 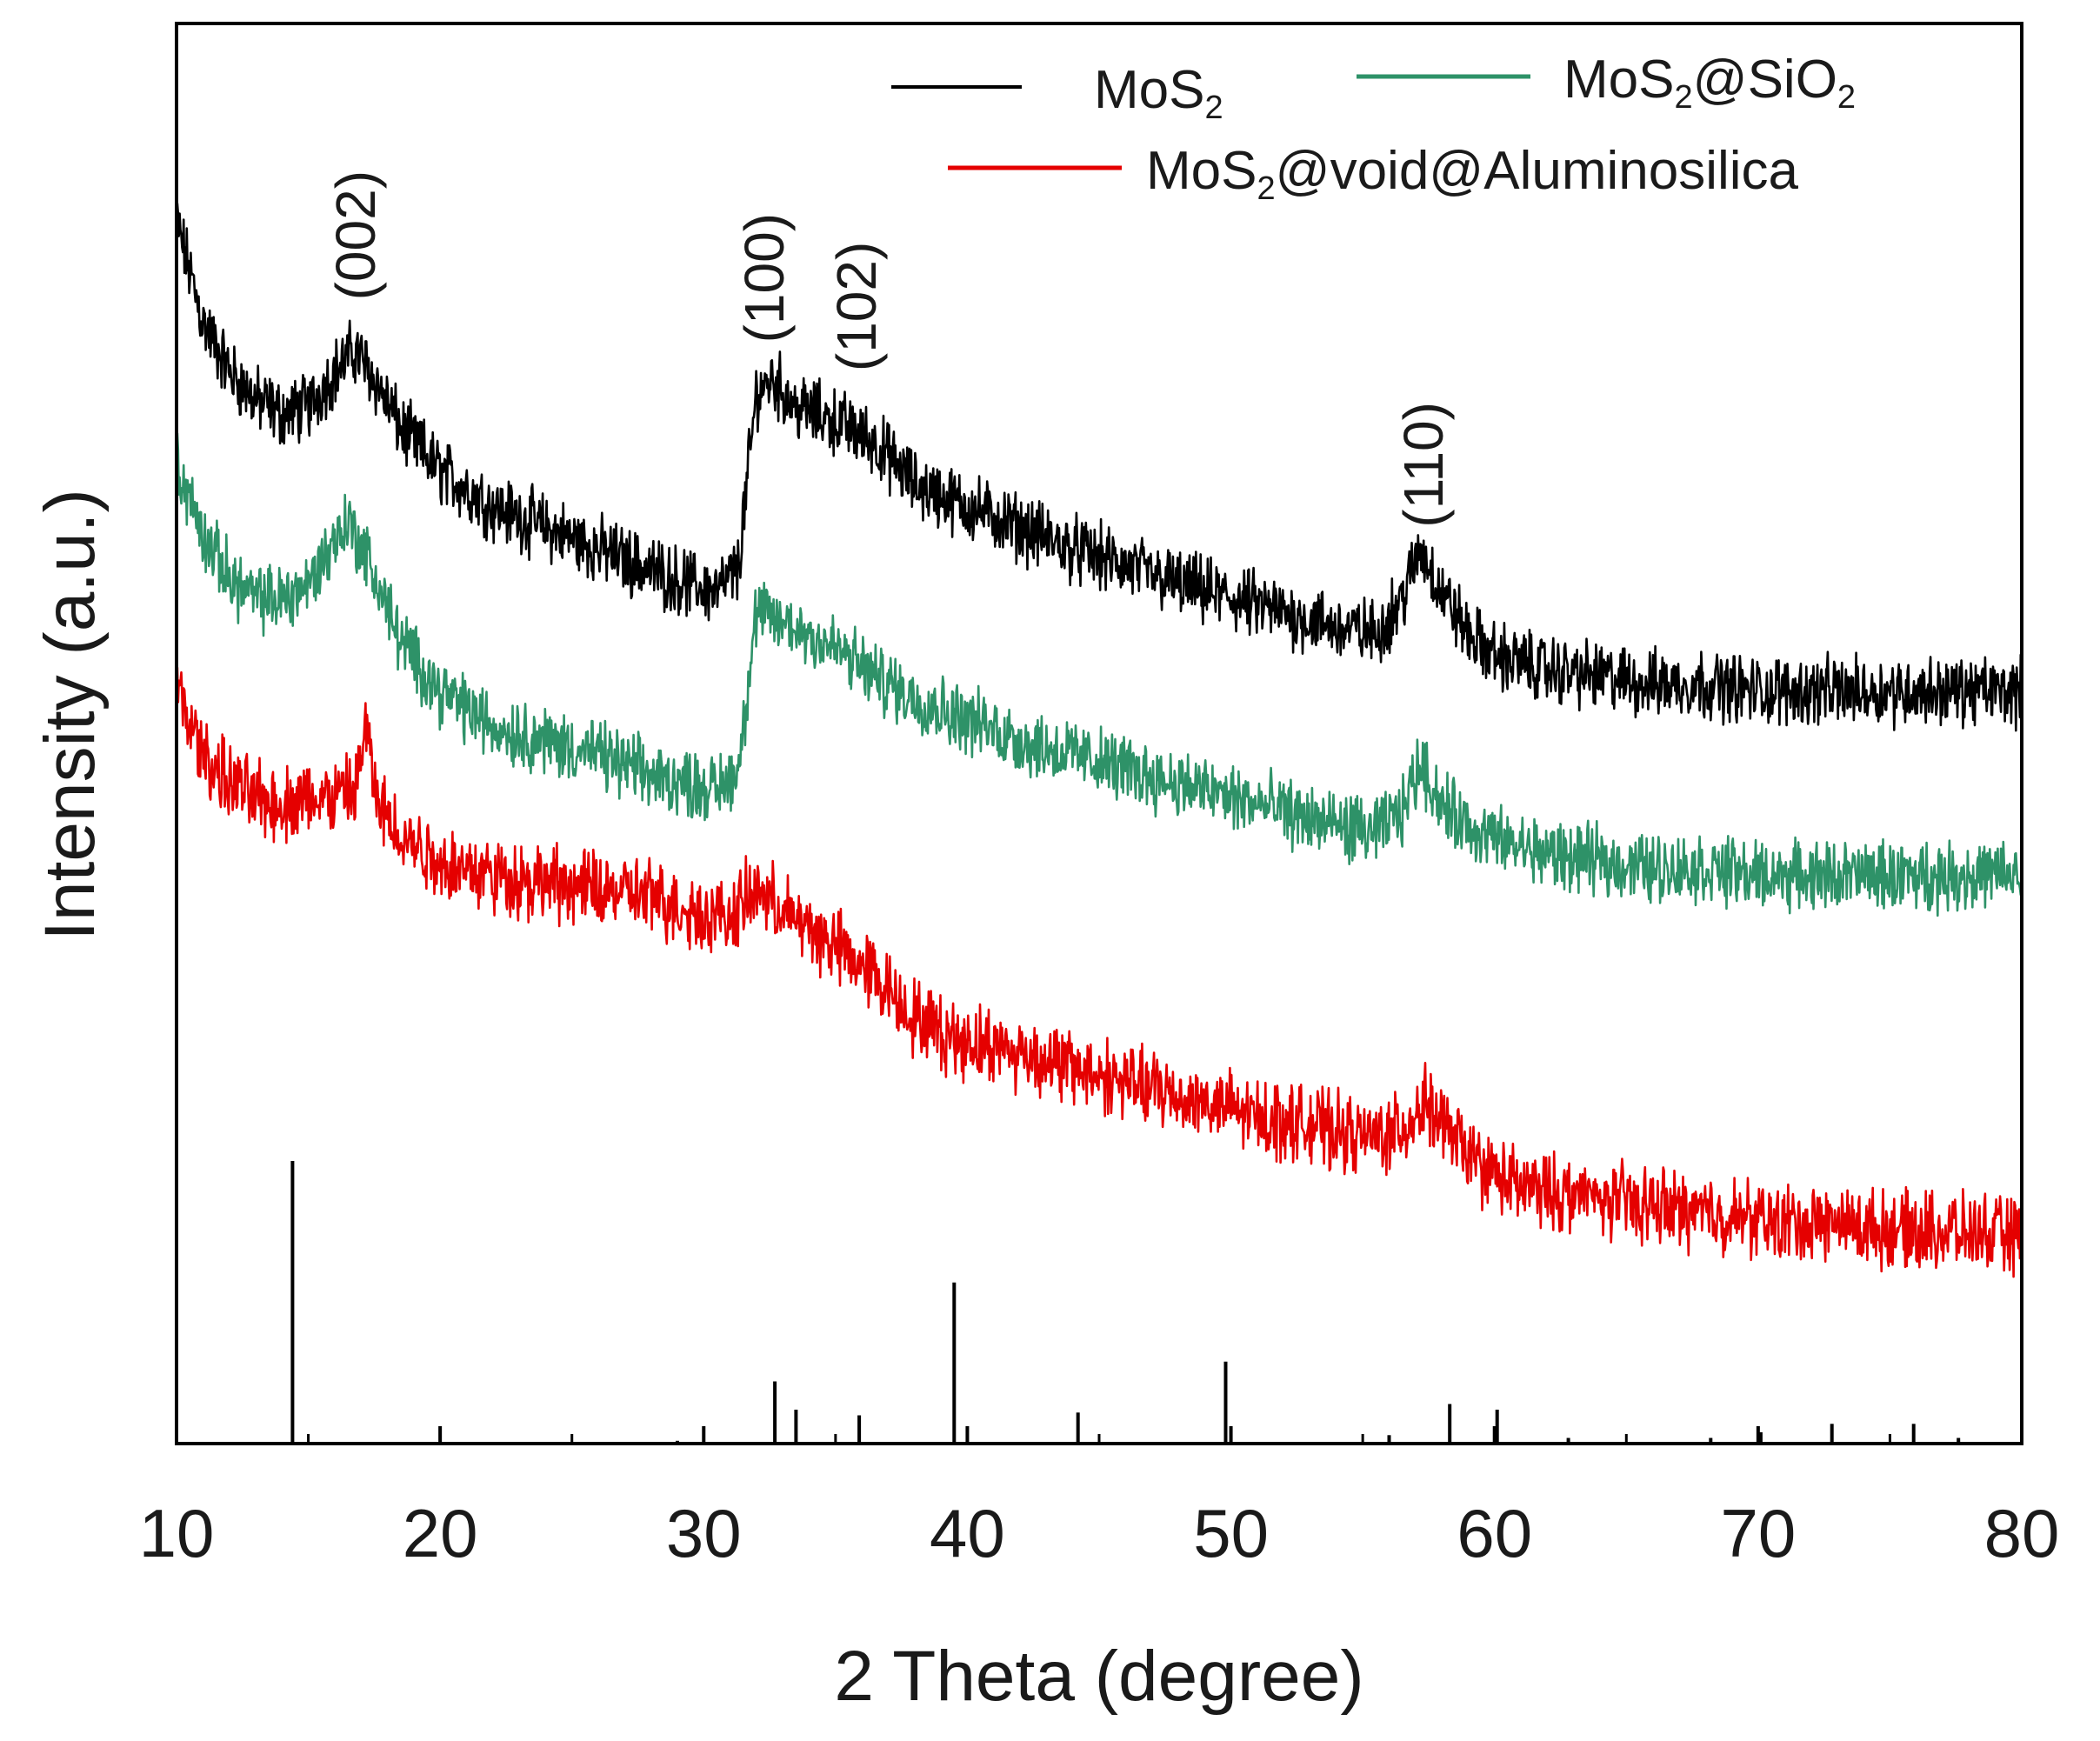 What do you see at coordinates (70, 715) in the screenshot?
I see `y-axis-label: Intensity (a.u.)` at bounding box center [70, 715].